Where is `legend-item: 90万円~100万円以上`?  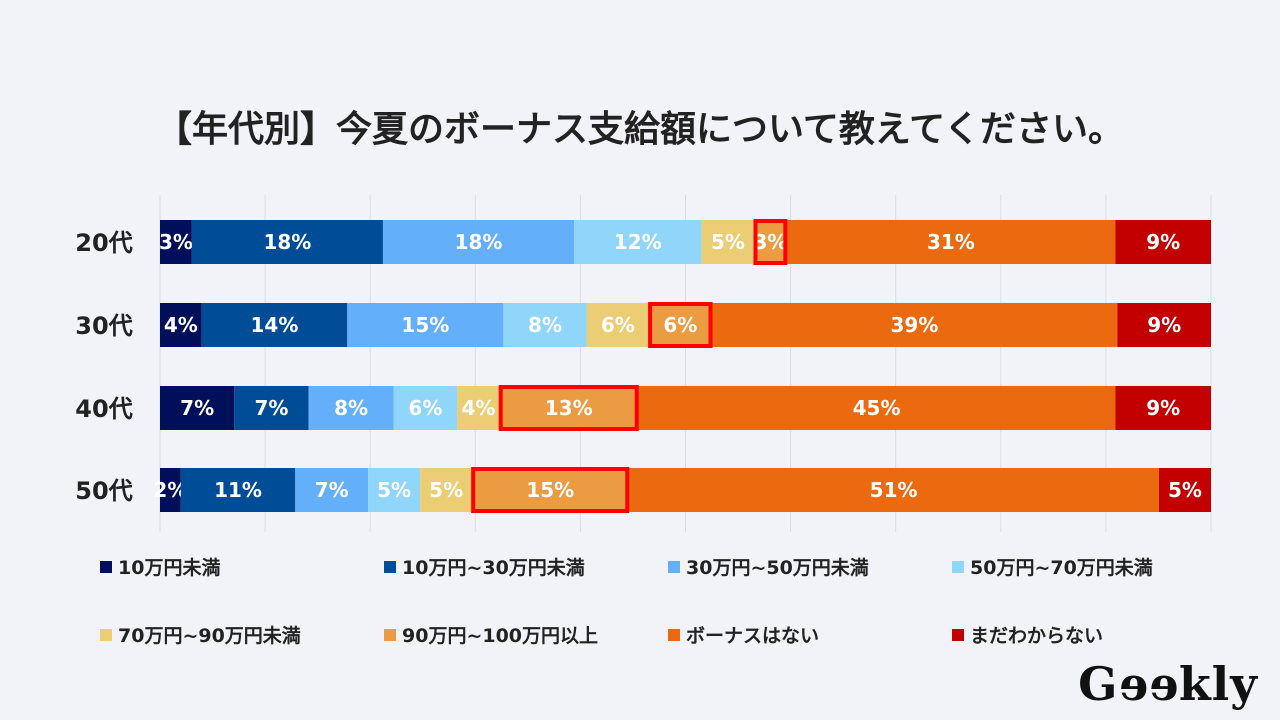 legend-item: 90万円~100万円以上 is located at coordinates (491, 634).